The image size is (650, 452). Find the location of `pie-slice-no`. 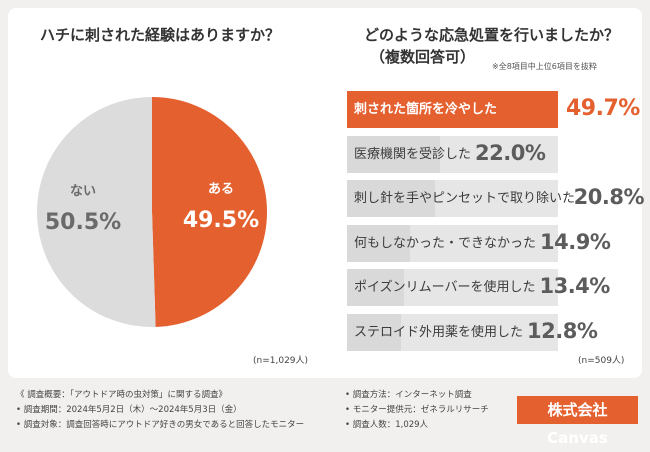

pie-slice-no is located at coordinates (96, 212).